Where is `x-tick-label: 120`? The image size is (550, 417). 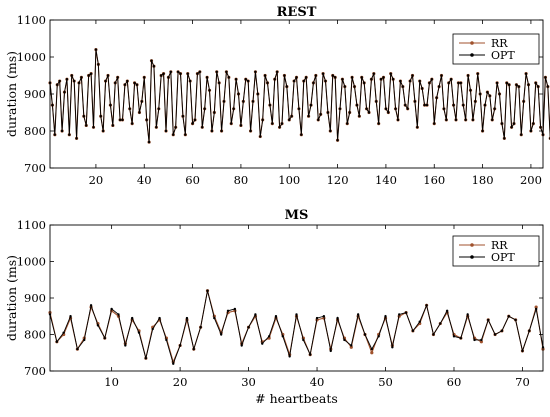
x-tick-label: 120 is located at coordinates (338, 180).